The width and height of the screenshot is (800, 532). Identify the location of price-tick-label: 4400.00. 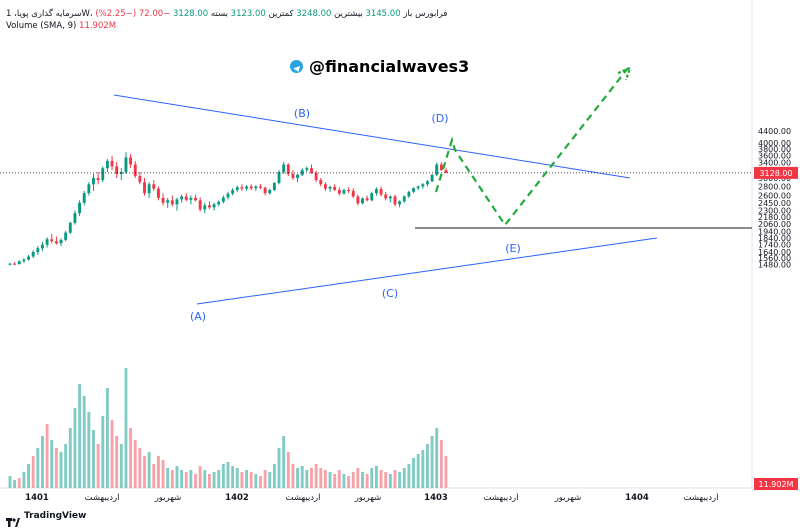
(774, 131).